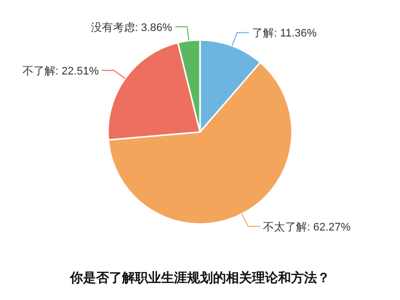 This screenshot has width=400, height=300. I want to click on slice-label: 不了解: 22.51%, so click(61, 71).